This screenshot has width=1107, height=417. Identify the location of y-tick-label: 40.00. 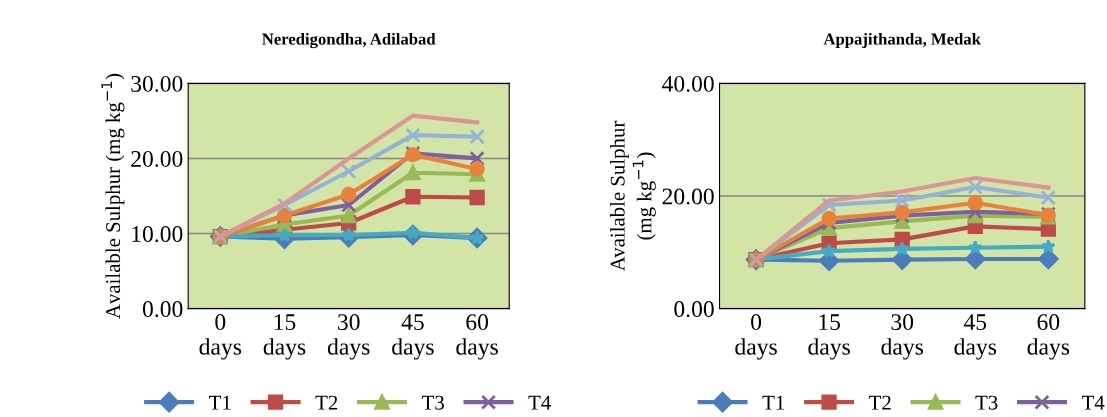
(688, 83).